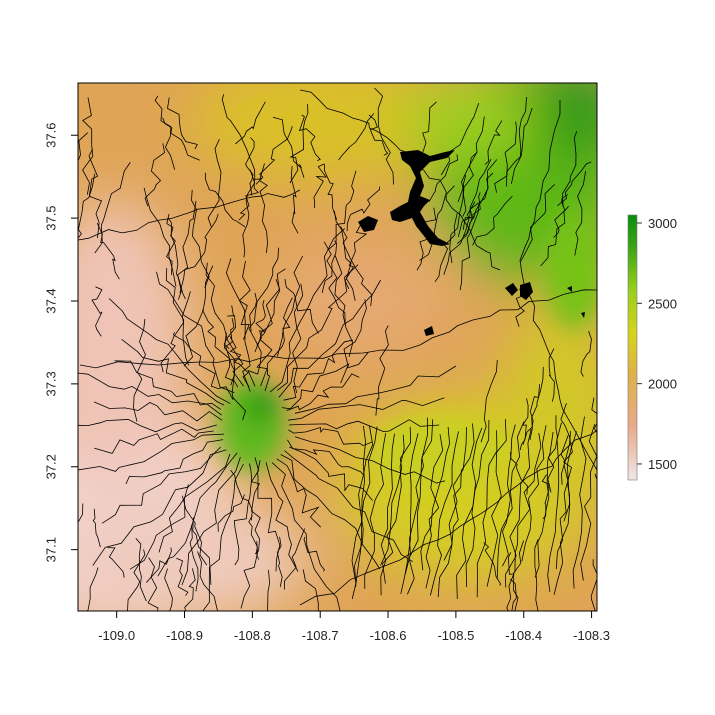  Describe the element at coordinates (388, 635) in the screenshot. I see `x-tick-label: -108.6` at that location.